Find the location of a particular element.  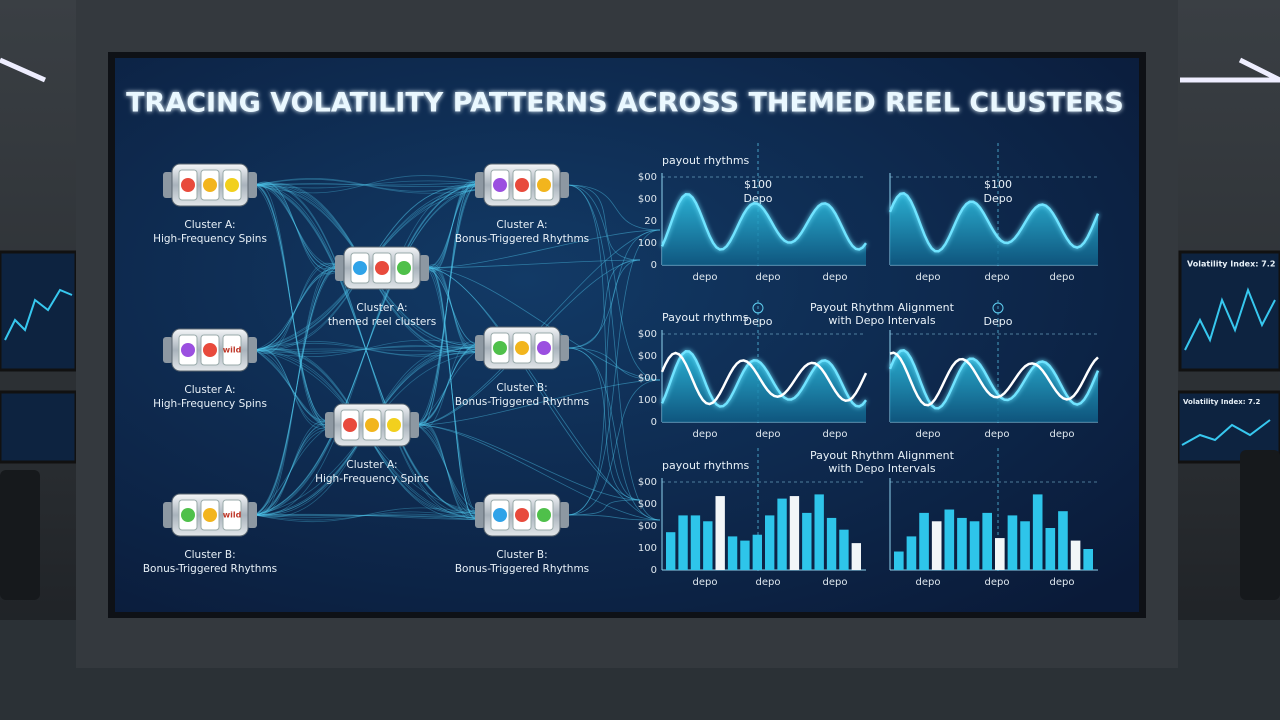

reel-symbol: wild is located at coordinates (232, 515).